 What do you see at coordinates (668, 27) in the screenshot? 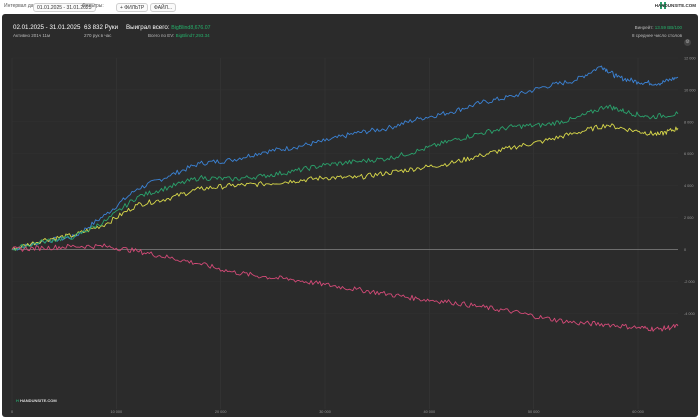
I see `winrate-value: 13.59 BB/100` at bounding box center [668, 27].